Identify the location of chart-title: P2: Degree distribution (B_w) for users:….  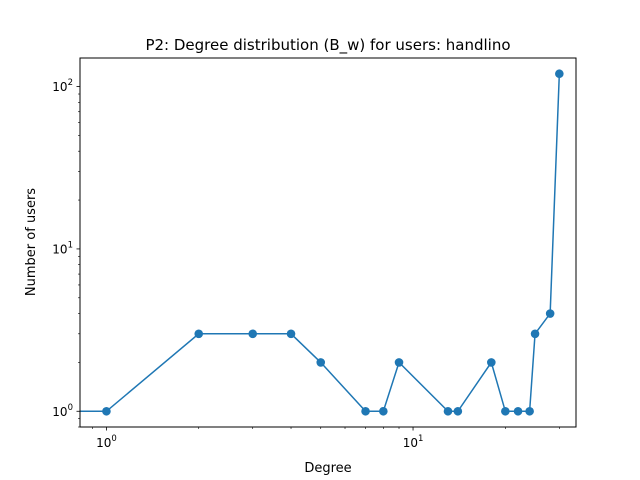
(327, 45).